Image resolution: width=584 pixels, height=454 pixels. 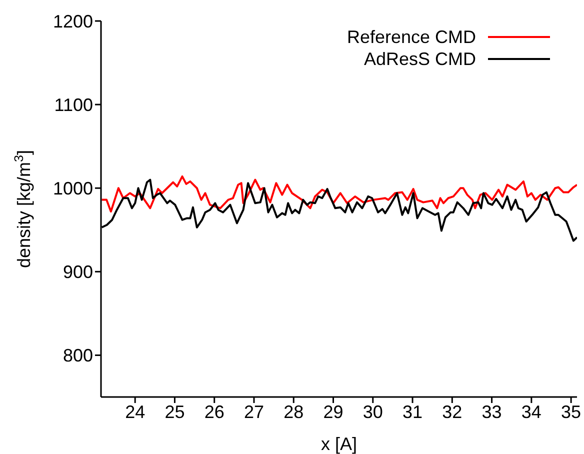 What do you see at coordinates (339, 194) in the screenshot?
I see `line-series` at bounding box center [339, 194].